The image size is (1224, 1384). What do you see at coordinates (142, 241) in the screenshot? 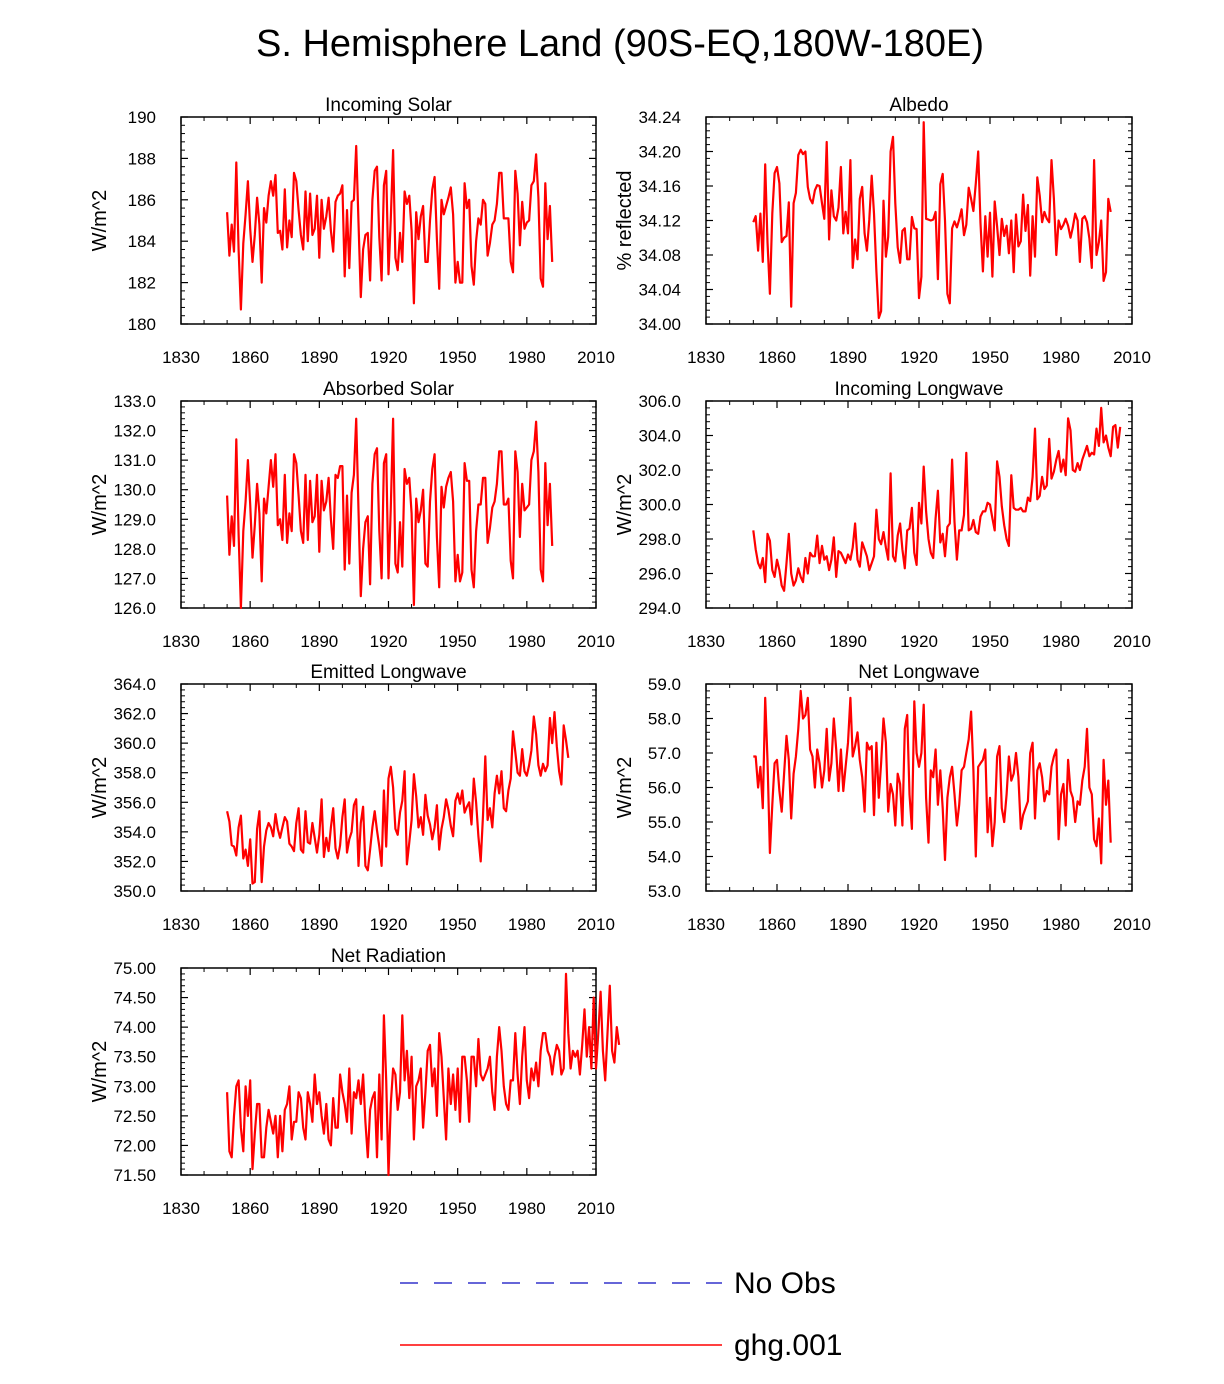
I see `y-tick-label: 184` at bounding box center [142, 241].